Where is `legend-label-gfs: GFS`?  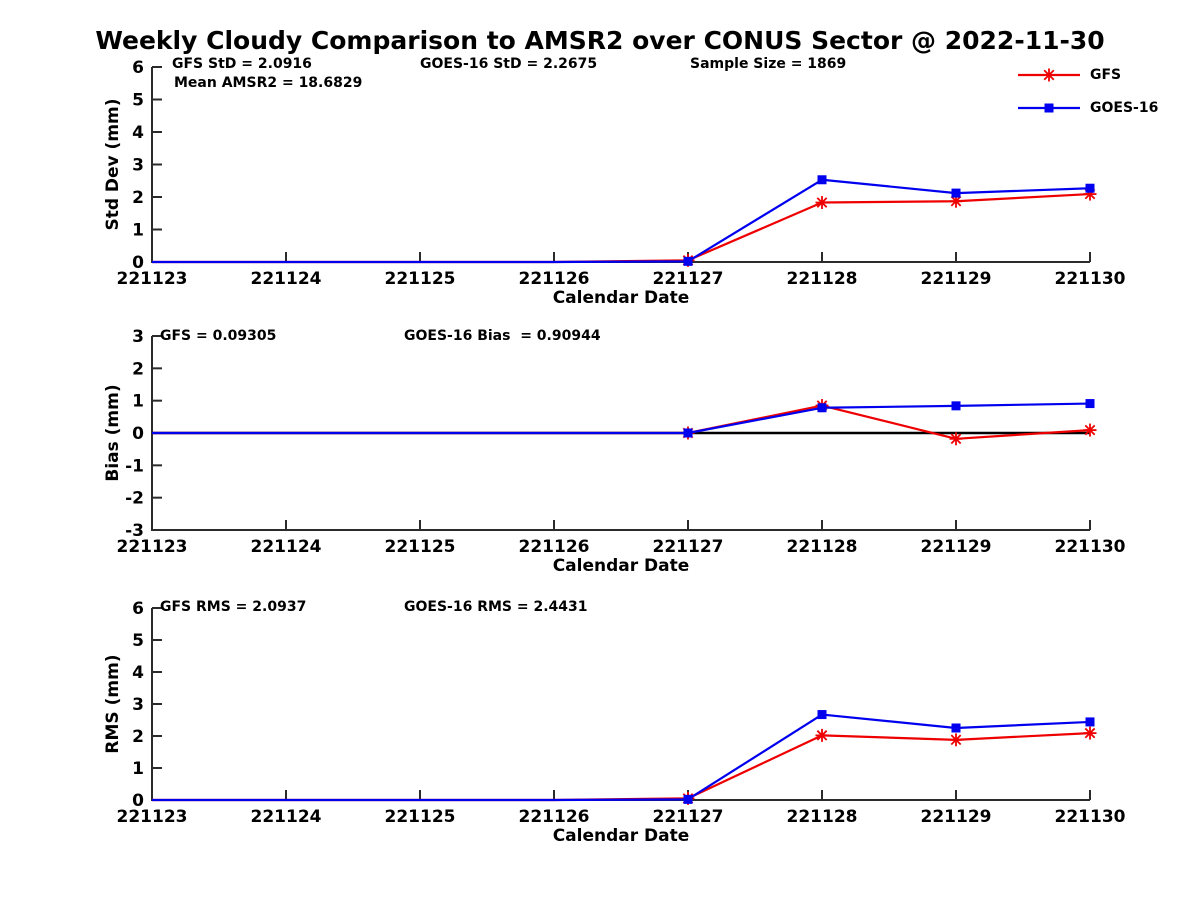
legend-label-gfs: GFS is located at coordinates (1106, 74).